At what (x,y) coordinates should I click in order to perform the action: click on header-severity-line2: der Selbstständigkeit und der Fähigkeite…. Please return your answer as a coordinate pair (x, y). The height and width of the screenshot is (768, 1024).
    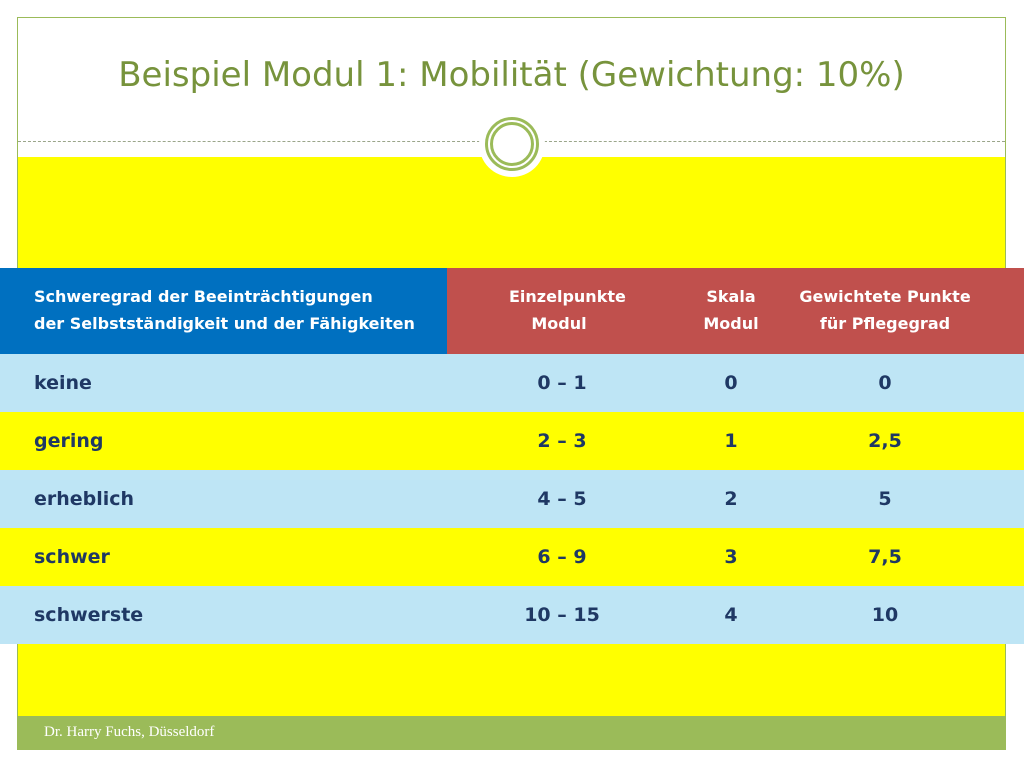
    Looking at the image, I should click on (224, 323).